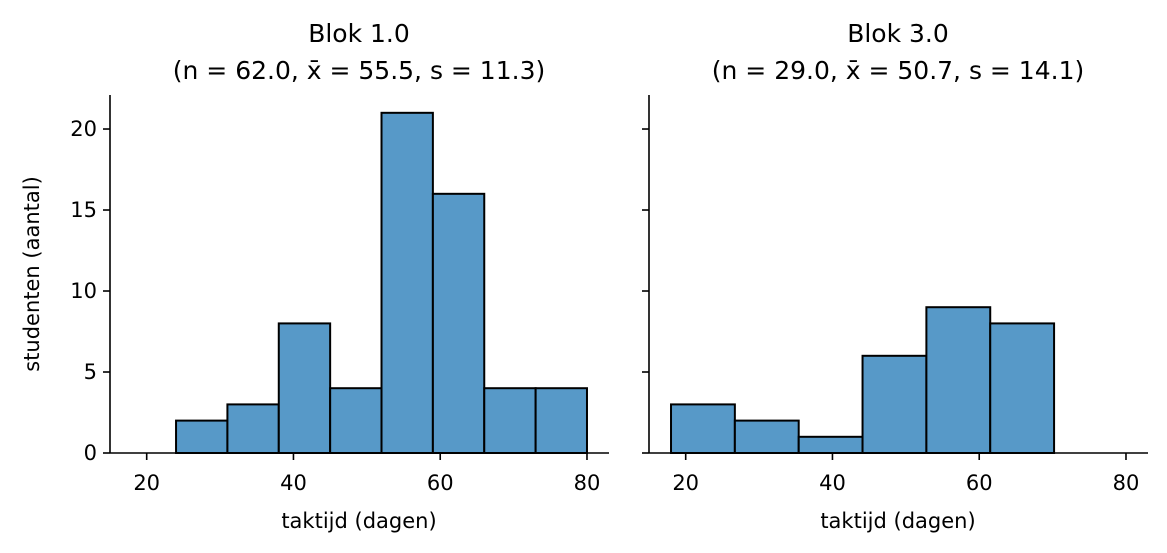  I want to click on panel-subtitle: (n = 29.0, x̄ = 50.7, s = 14.1), so click(898, 70).